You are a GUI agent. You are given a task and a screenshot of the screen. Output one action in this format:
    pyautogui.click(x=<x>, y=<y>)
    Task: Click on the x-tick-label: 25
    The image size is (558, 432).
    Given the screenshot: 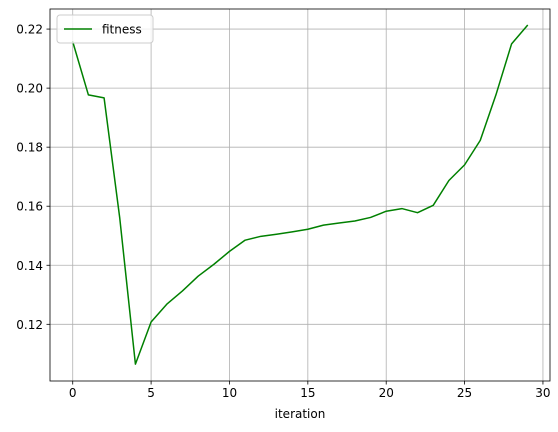 What is the action you would take?
    pyautogui.click(x=464, y=393)
    